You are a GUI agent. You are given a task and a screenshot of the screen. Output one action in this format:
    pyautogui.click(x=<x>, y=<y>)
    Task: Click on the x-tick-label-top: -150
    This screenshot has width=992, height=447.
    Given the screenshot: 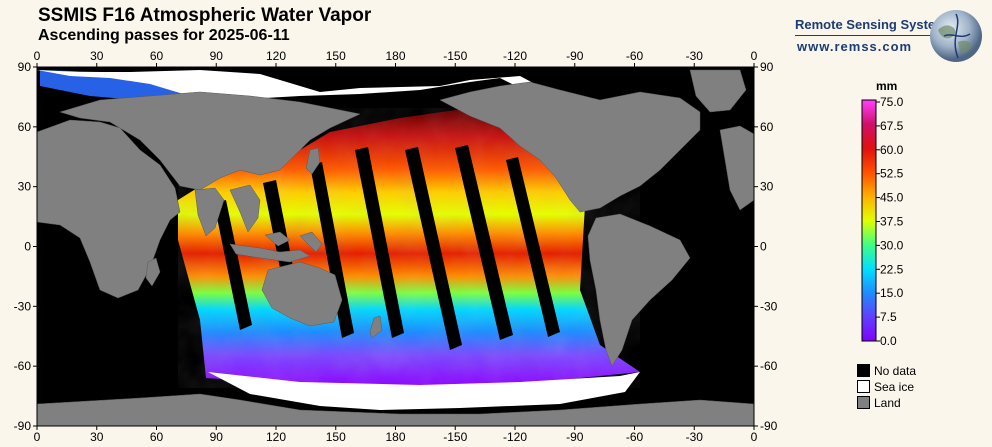 What is the action you would take?
    pyautogui.click(x=455, y=56)
    